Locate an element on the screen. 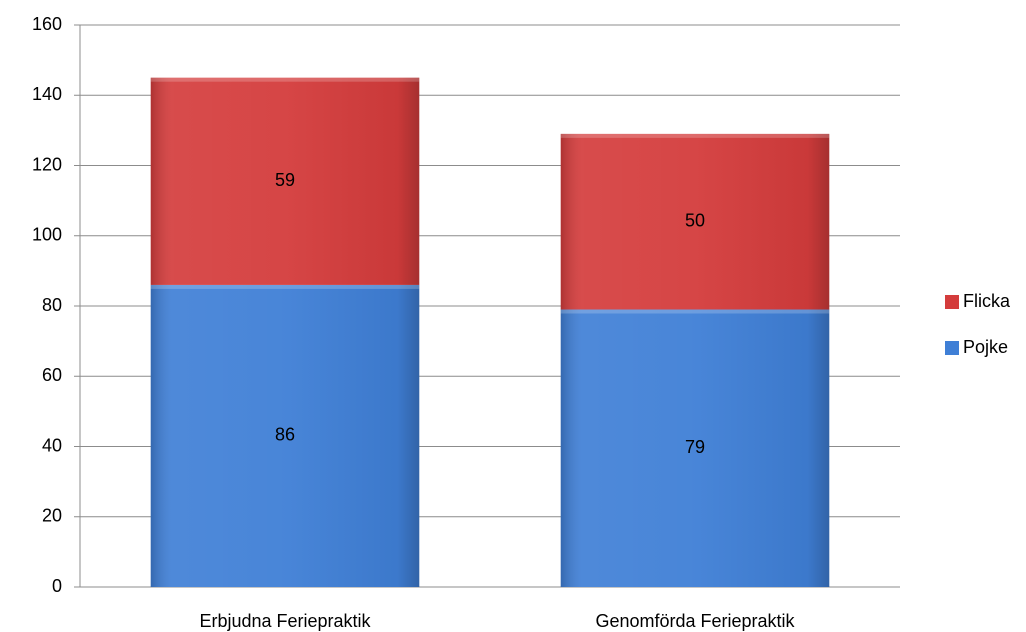 The height and width of the screenshot is (632, 1026). x-tick-label: Erbjudna Feriepraktik is located at coordinates (285, 621).